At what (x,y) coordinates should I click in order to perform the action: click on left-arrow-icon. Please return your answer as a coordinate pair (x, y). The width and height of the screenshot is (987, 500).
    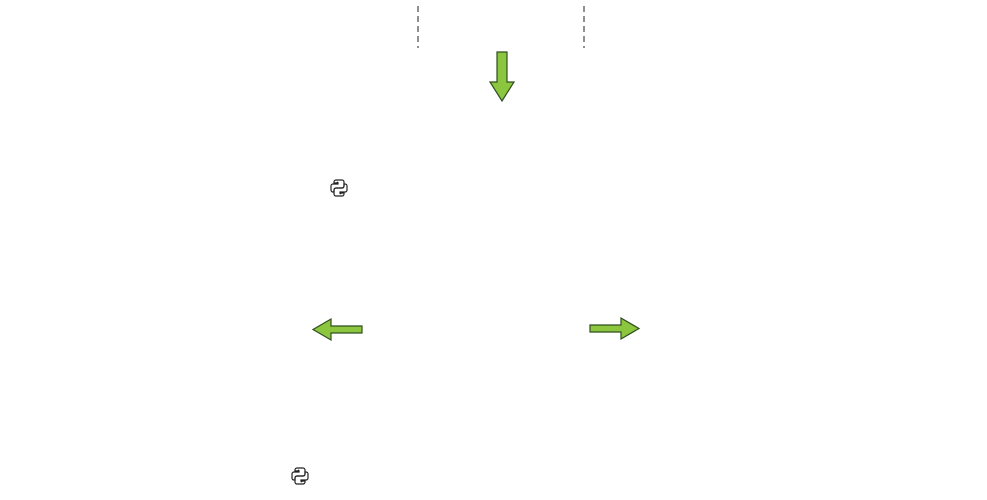
    Looking at the image, I should click on (337, 329).